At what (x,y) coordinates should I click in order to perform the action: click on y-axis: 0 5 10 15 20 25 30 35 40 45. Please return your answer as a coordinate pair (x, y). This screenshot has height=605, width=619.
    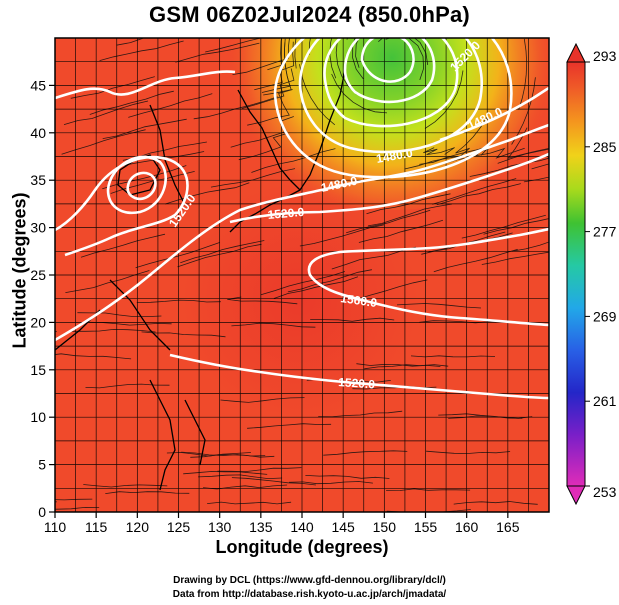
    Looking at the image, I should click on (42, 298).